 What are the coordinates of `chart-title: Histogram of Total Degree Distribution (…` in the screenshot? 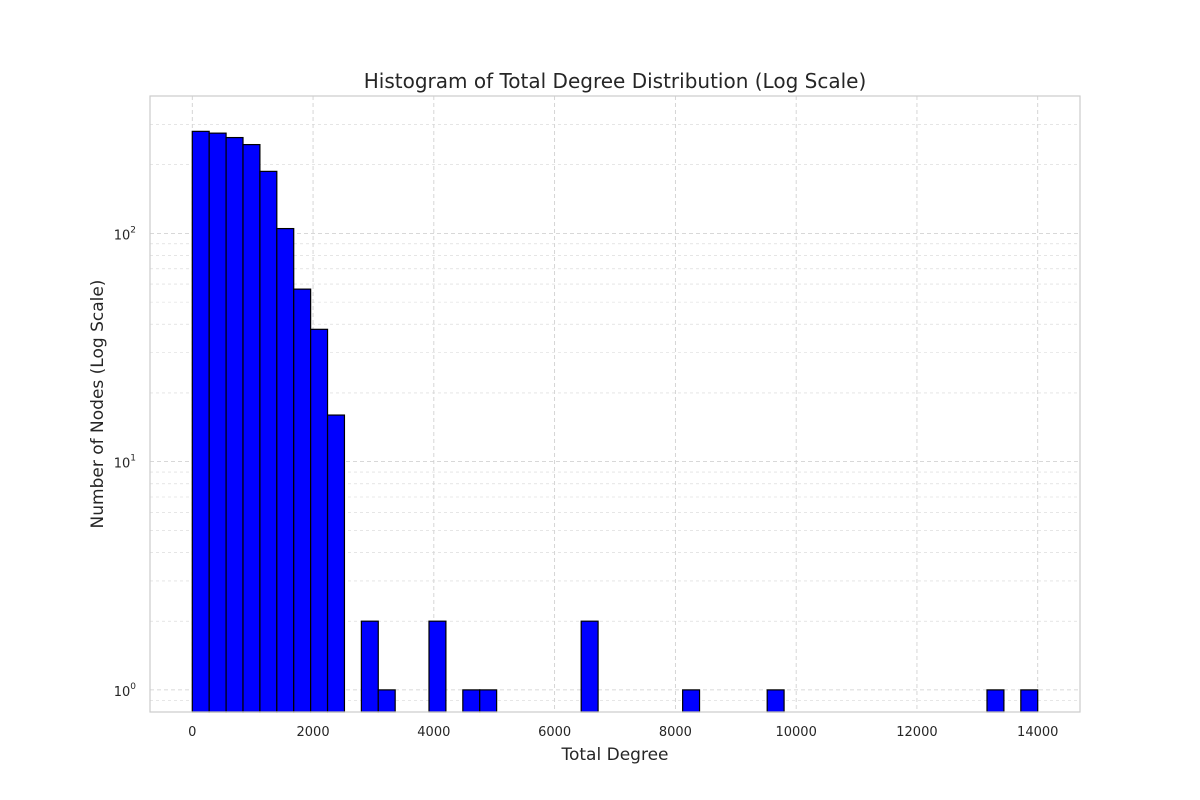 It's located at (615, 81).